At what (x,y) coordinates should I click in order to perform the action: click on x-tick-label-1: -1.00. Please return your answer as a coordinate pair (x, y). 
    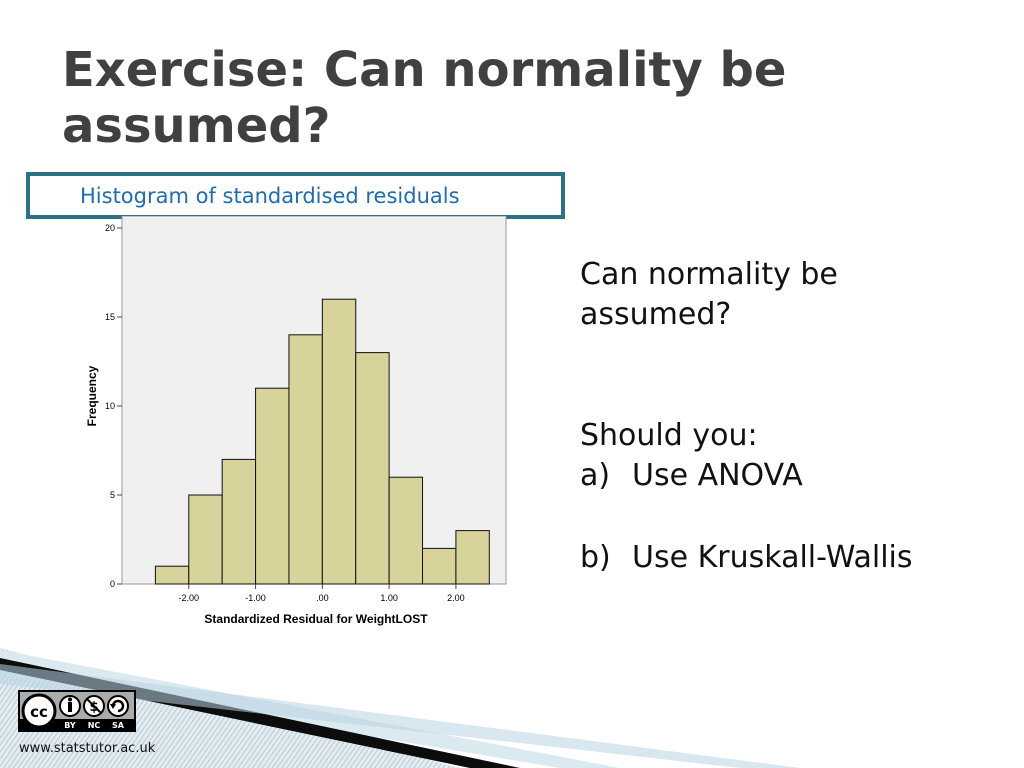
    Looking at the image, I should click on (255, 598).